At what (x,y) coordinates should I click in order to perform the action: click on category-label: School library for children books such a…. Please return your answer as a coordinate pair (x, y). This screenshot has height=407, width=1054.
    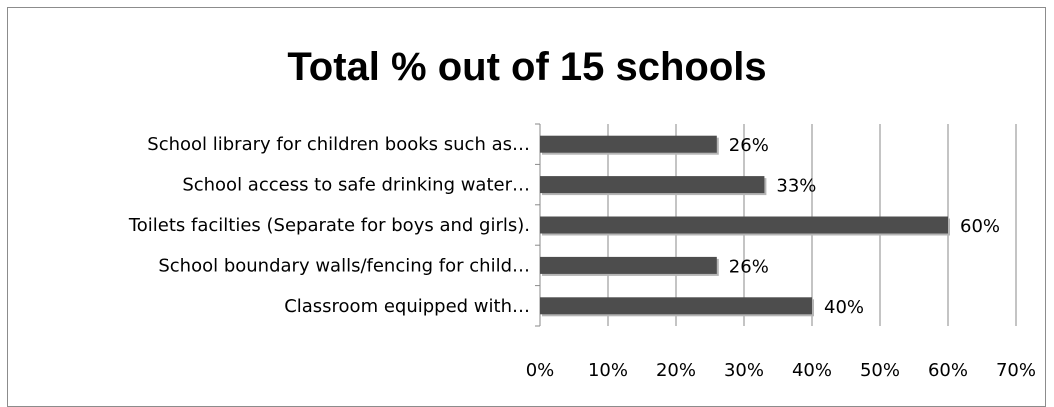
    Looking at the image, I should click on (338, 144).